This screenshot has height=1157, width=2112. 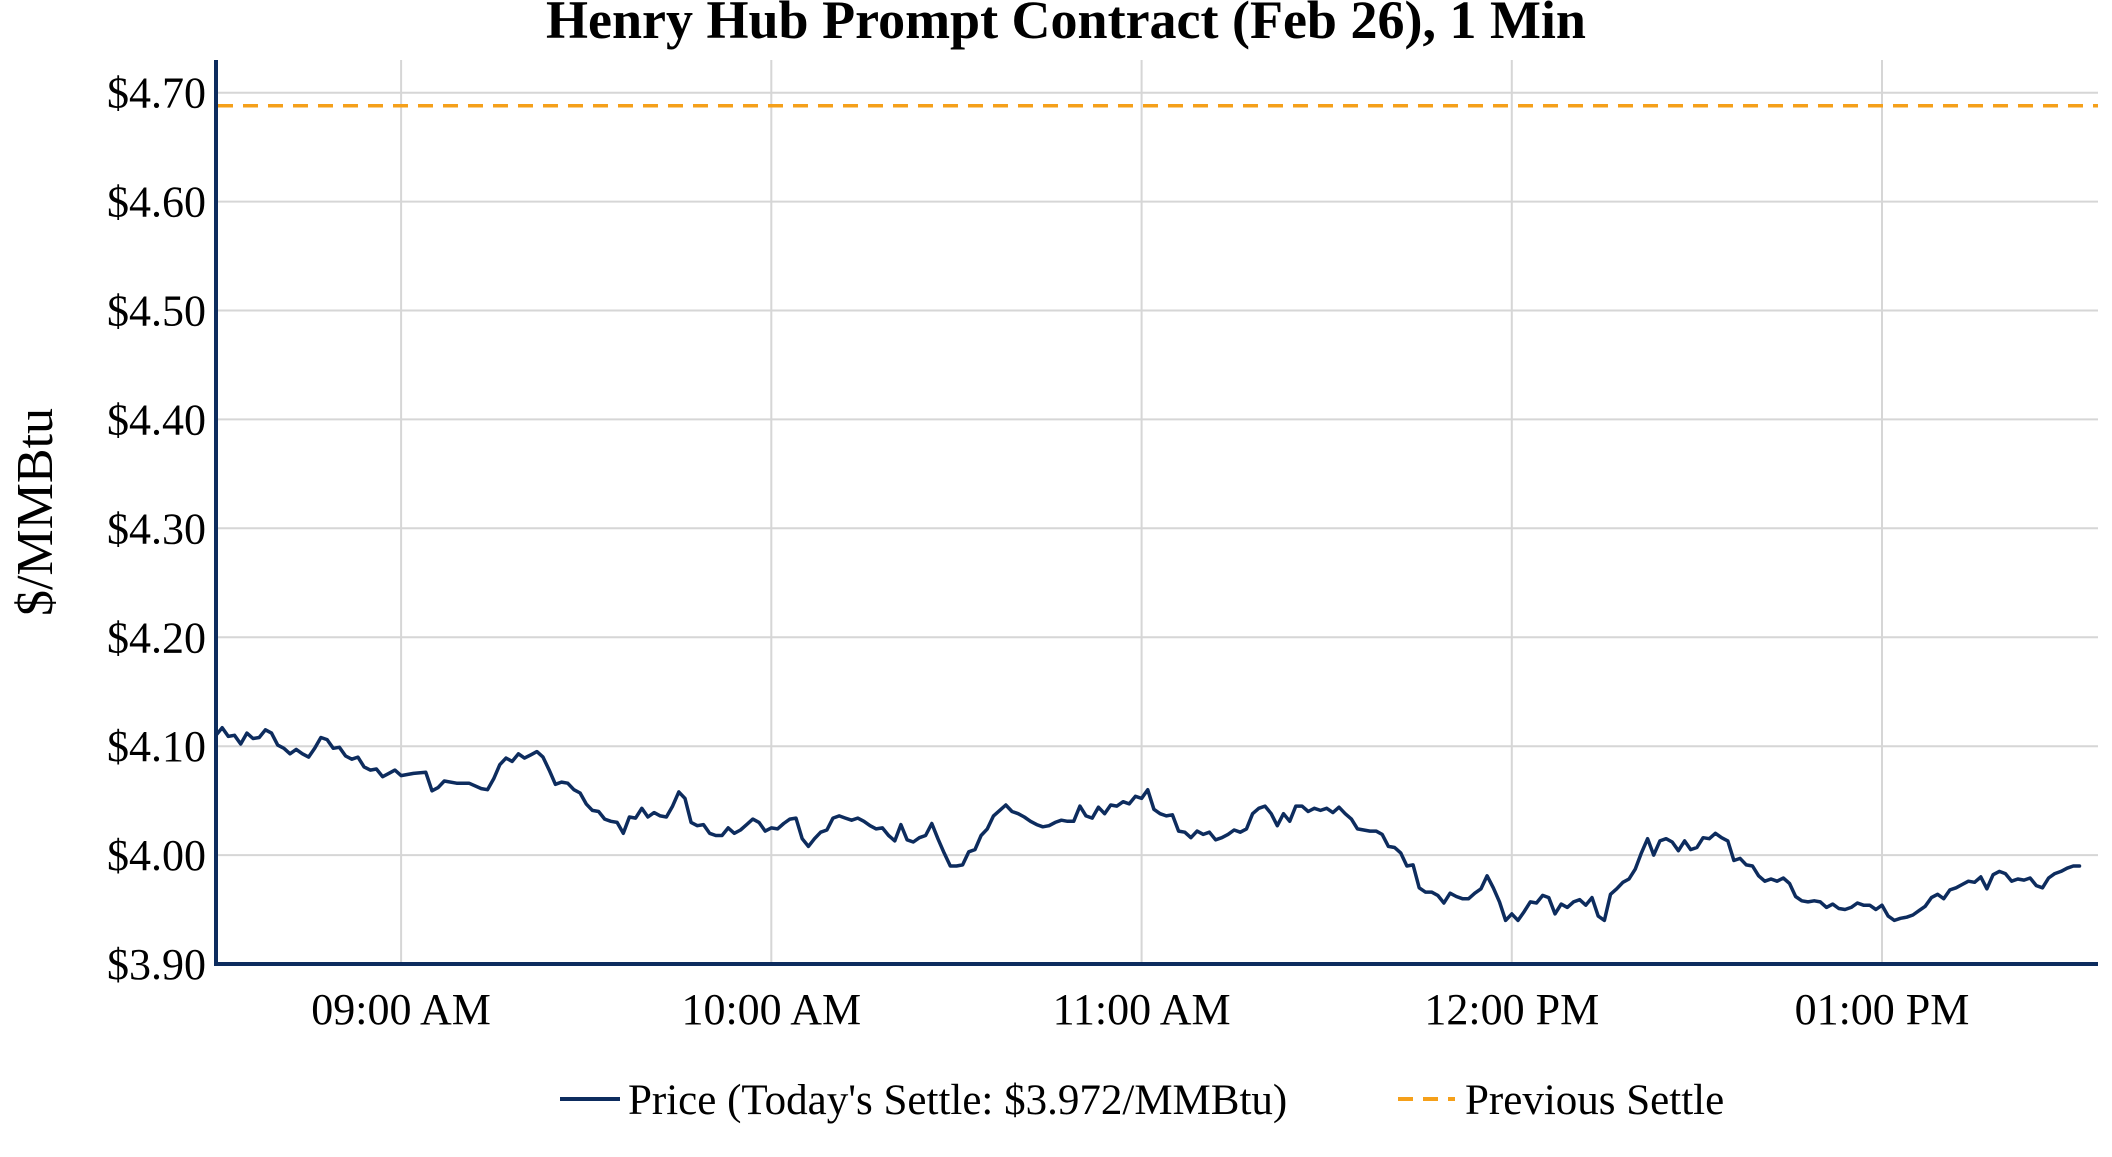 What do you see at coordinates (1594, 1100) in the screenshot?
I see `legend-previous-settle-label: Previous Settle` at bounding box center [1594, 1100].